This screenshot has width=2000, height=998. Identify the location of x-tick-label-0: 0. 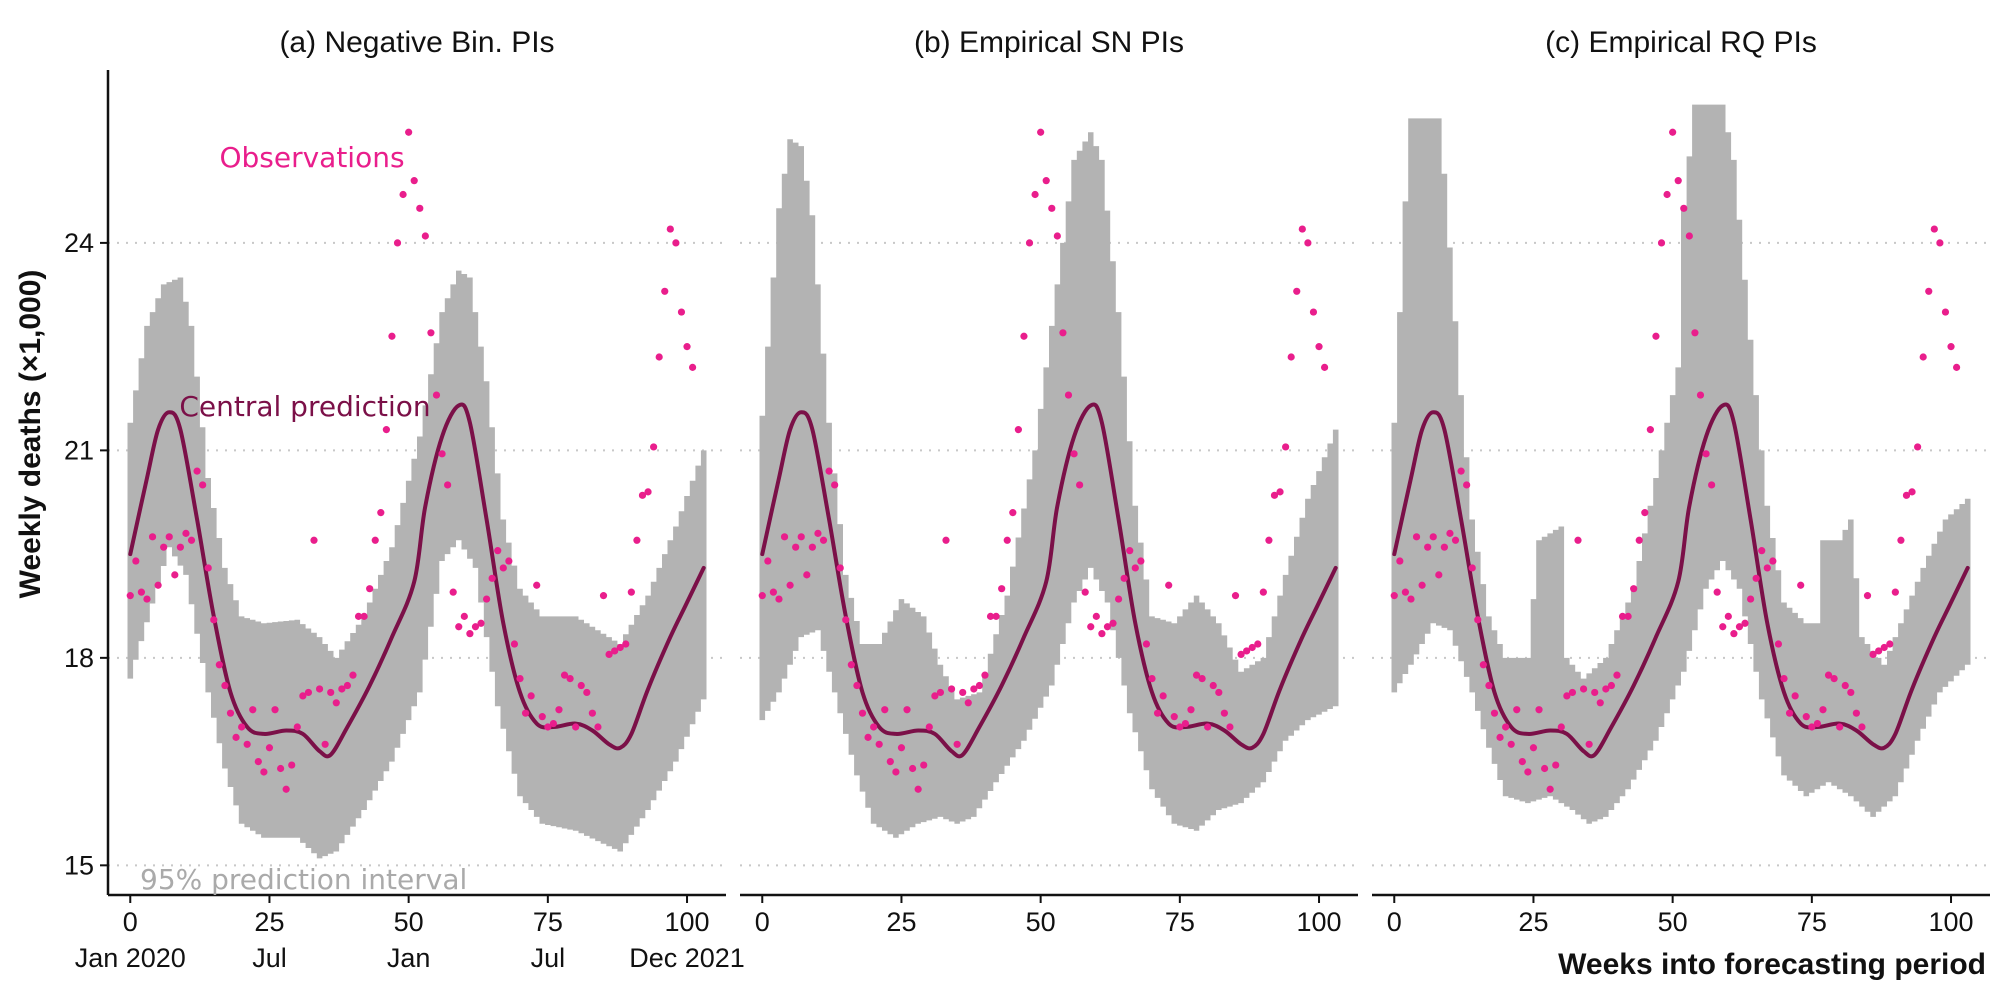
(130, 922).